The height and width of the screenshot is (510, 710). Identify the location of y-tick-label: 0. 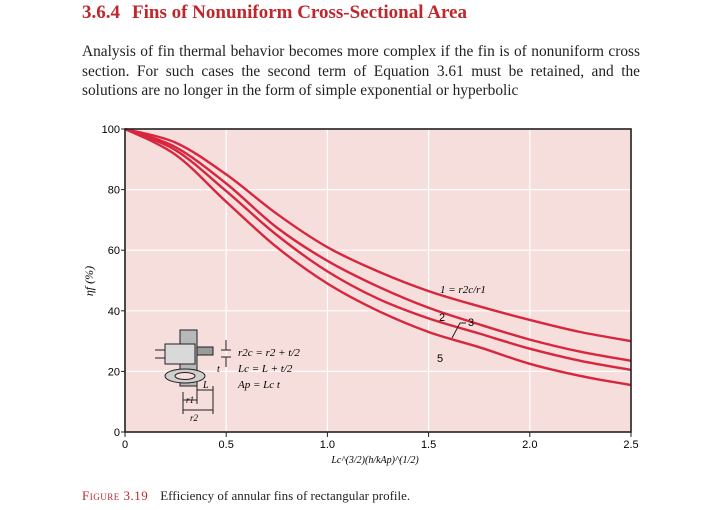
(117, 433).